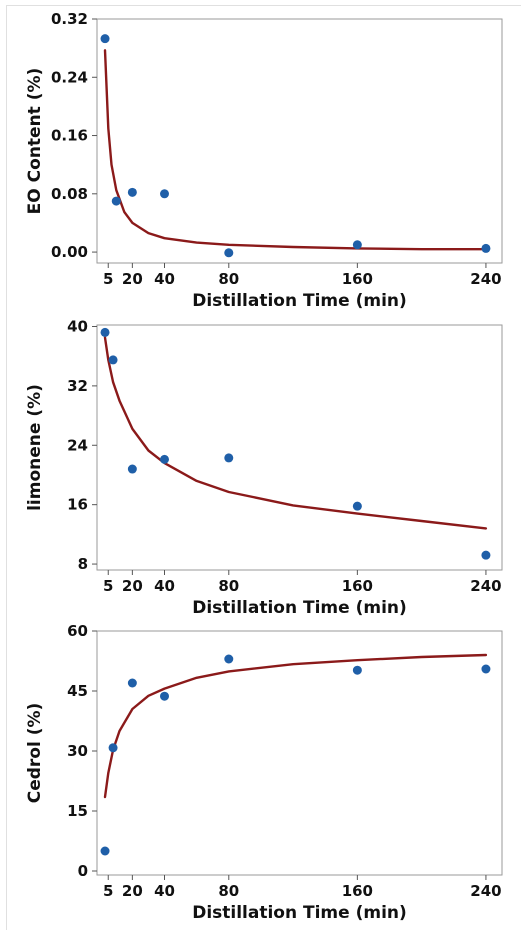 This screenshot has width=526, height=930. What do you see at coordinates (295, 726) in the screenshot?
I see `fit-curve` at bounding box center [295, 726].